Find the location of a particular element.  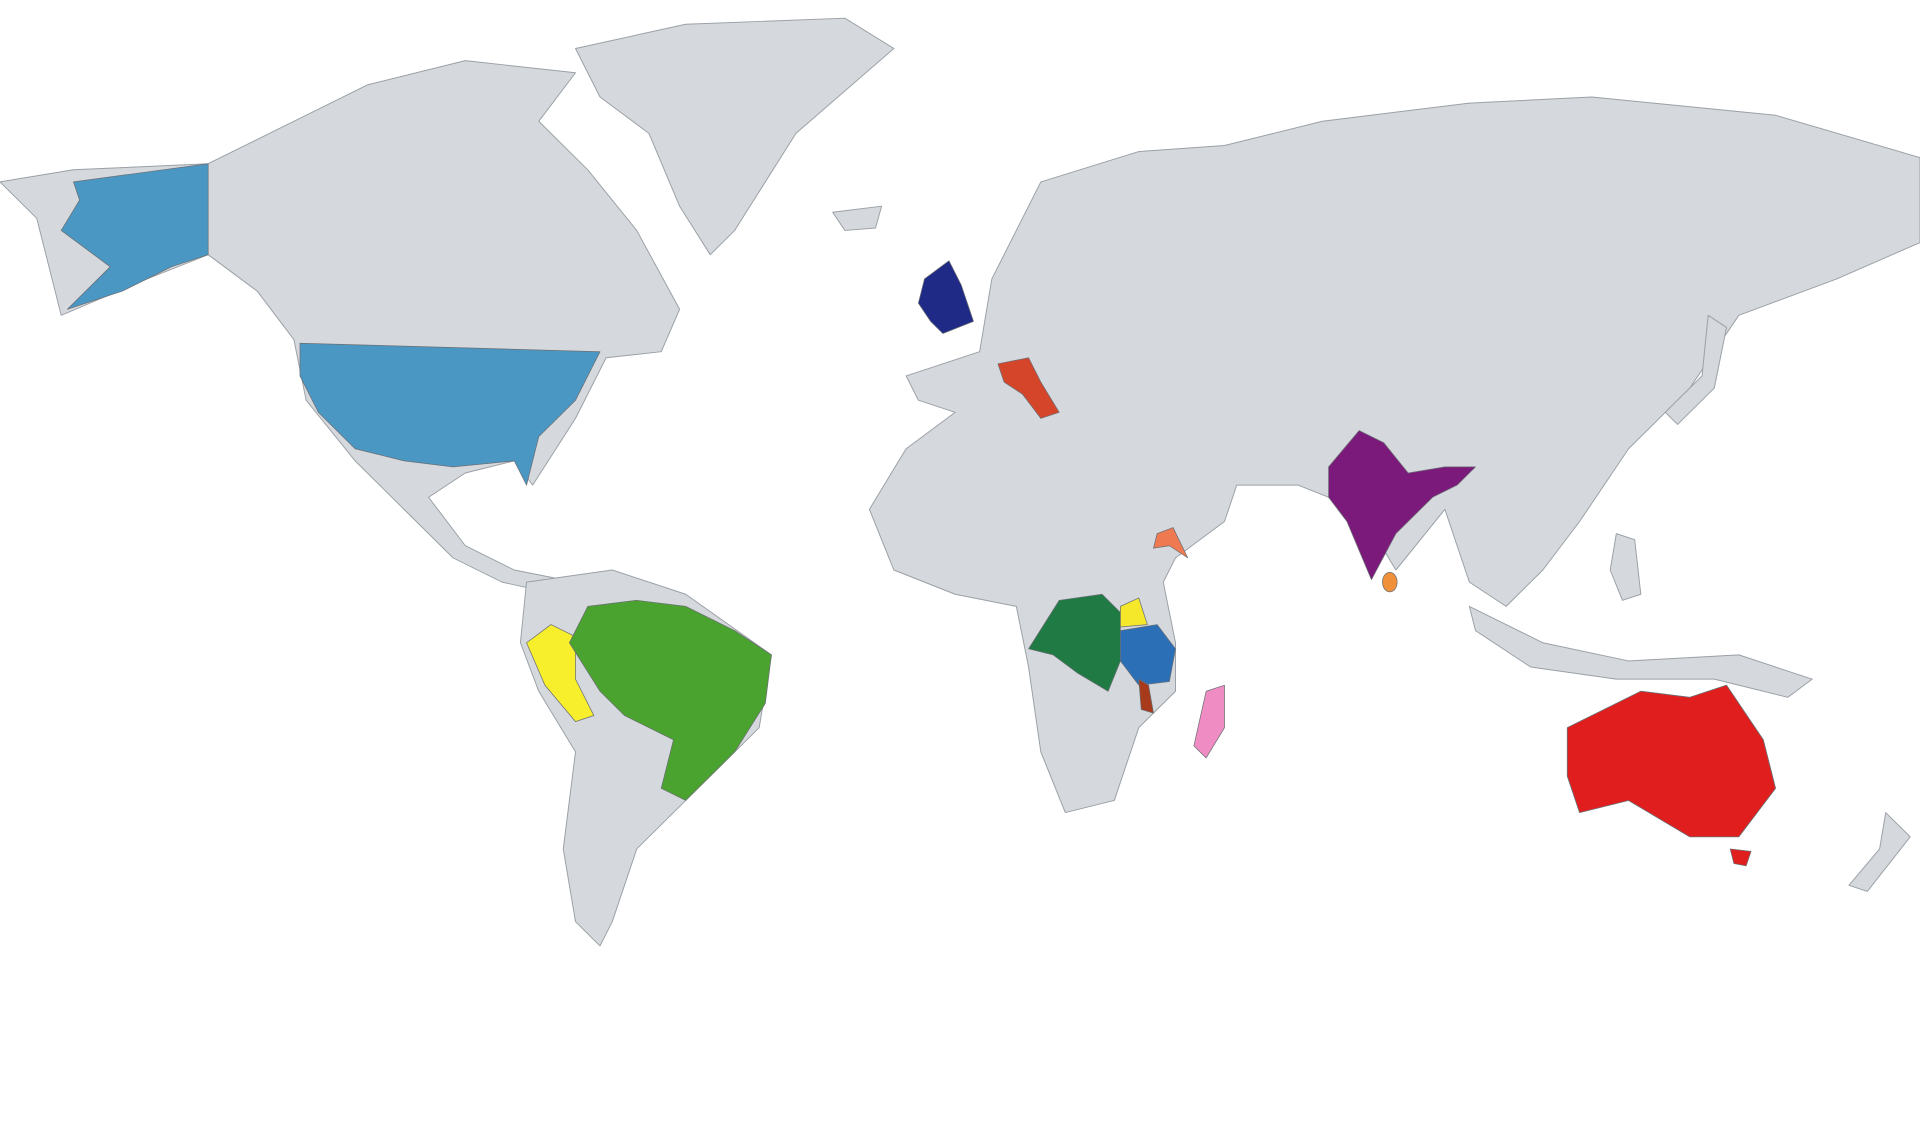

country-eritrea is located at coordinates (1171, 543).